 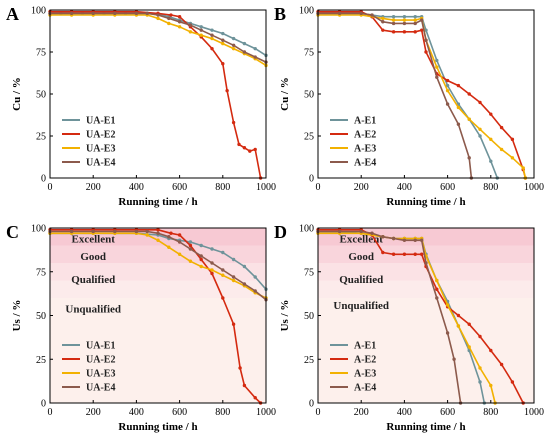 What do you see at coordinates (12, 232) in the screenshot?
I see `panel-label: C` at bounding box center [12, 232].